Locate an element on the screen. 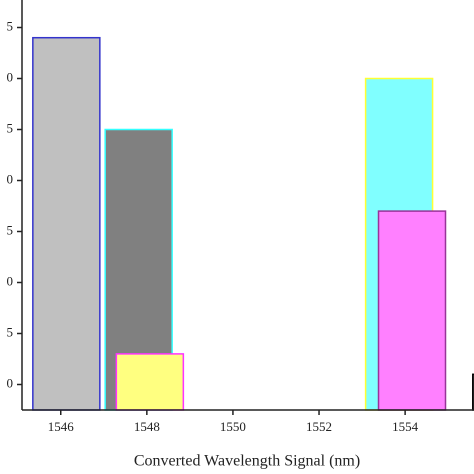 The height and width of the screenshot is (474, 474). x-tick-label: 1548 is located at coordinates (147, 426).